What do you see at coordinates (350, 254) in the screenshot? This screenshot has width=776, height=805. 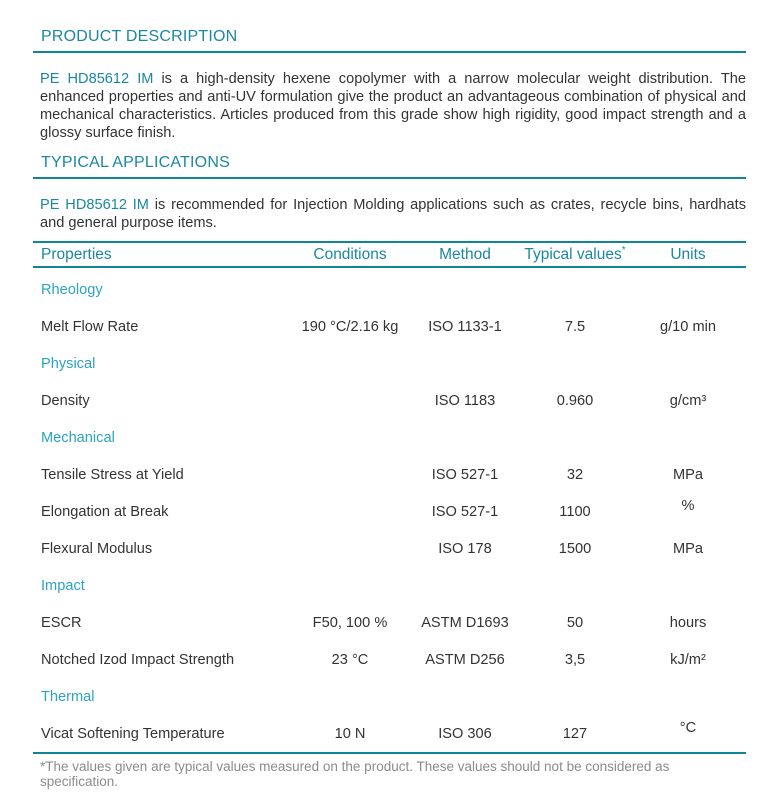 I see `header-conditions: Conditions` at bounding box center [350, 254].